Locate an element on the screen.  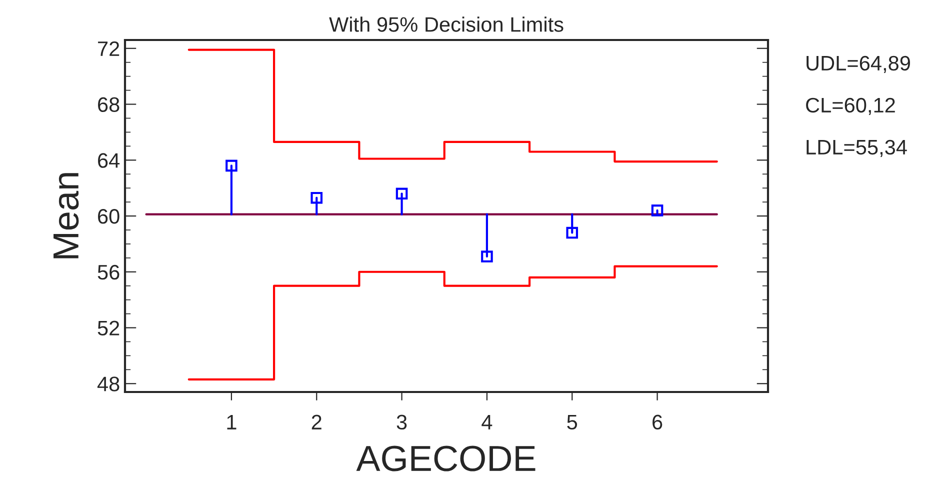
text: CL=60,12 is located at coordinates (850, 107).